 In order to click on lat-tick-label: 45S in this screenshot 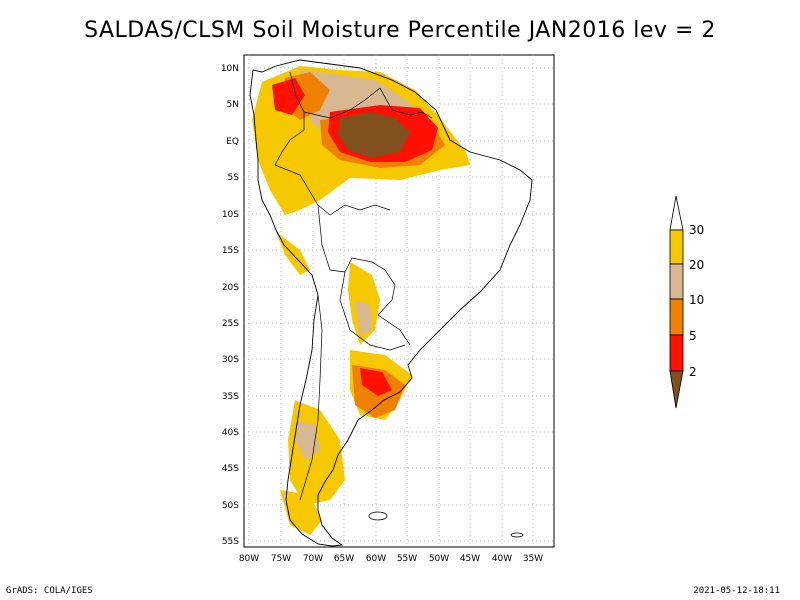, I will do `click(230, 469)`.